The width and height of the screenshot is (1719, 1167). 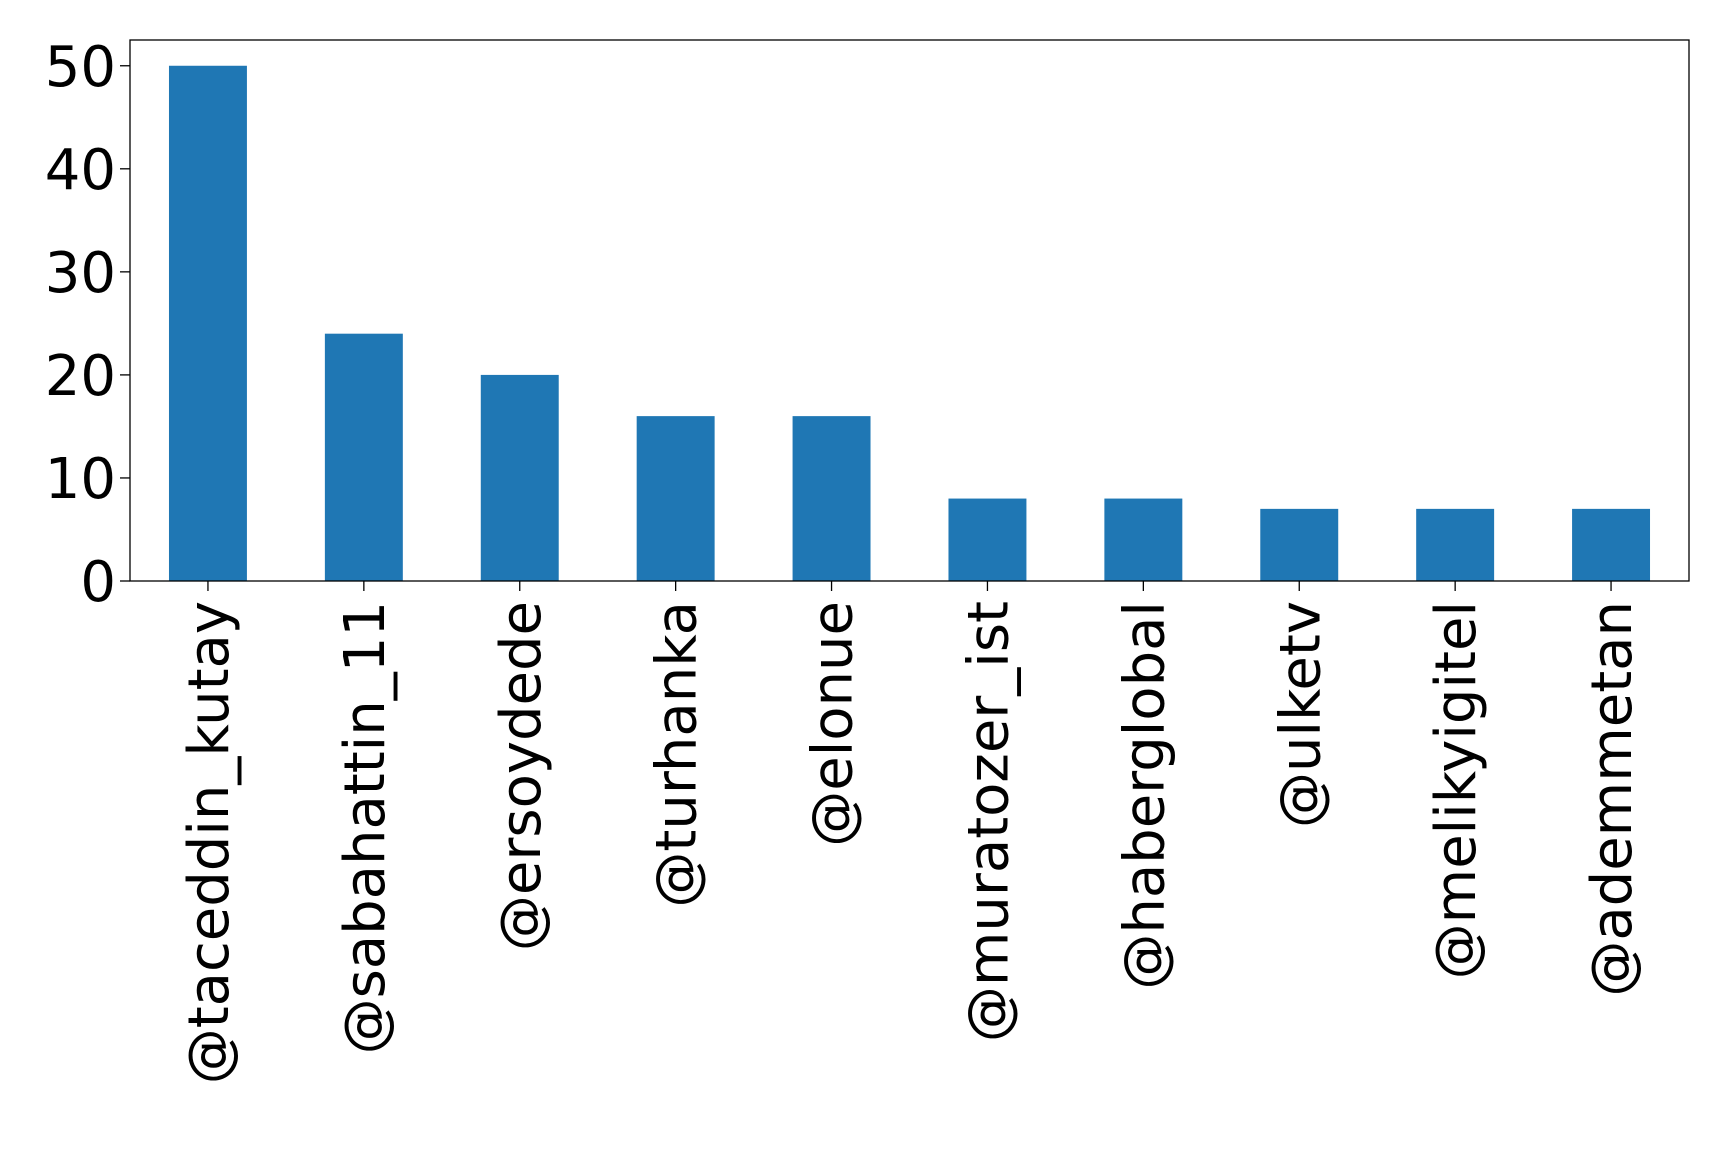 What do you see at coordinates (80, 376) in the screenshot?
I see `y-tick-label: 20` at bounding box center [80, 376].